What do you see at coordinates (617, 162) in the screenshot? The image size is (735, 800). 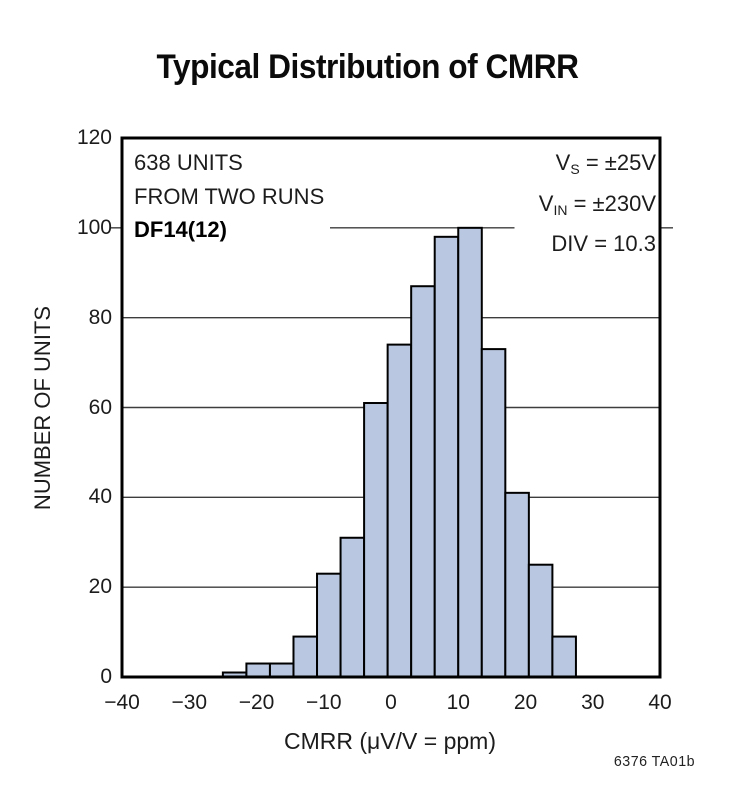 I see `vs-value: = ±25V` at bounding box center [617, 162].